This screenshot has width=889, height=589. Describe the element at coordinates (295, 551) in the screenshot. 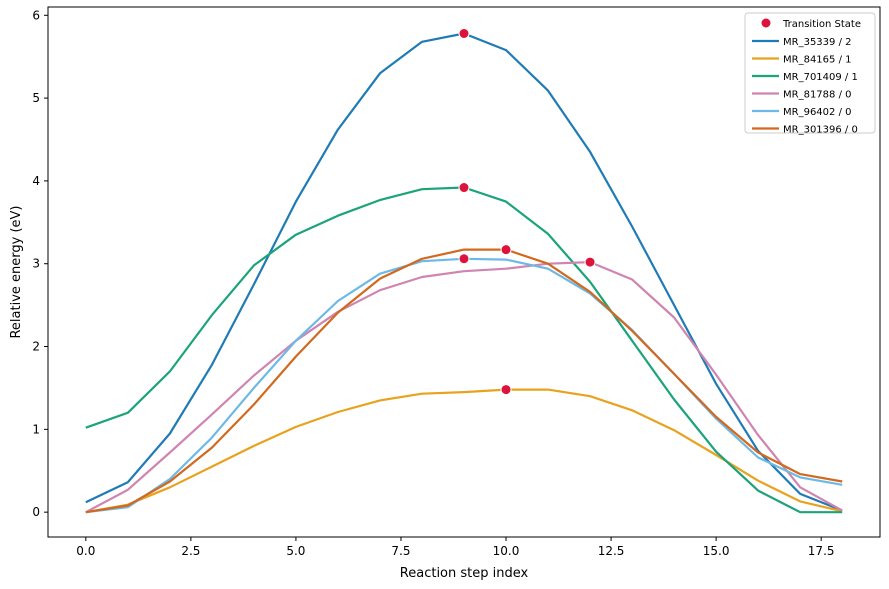

I see `x-tick-label: 5.0` at that location.